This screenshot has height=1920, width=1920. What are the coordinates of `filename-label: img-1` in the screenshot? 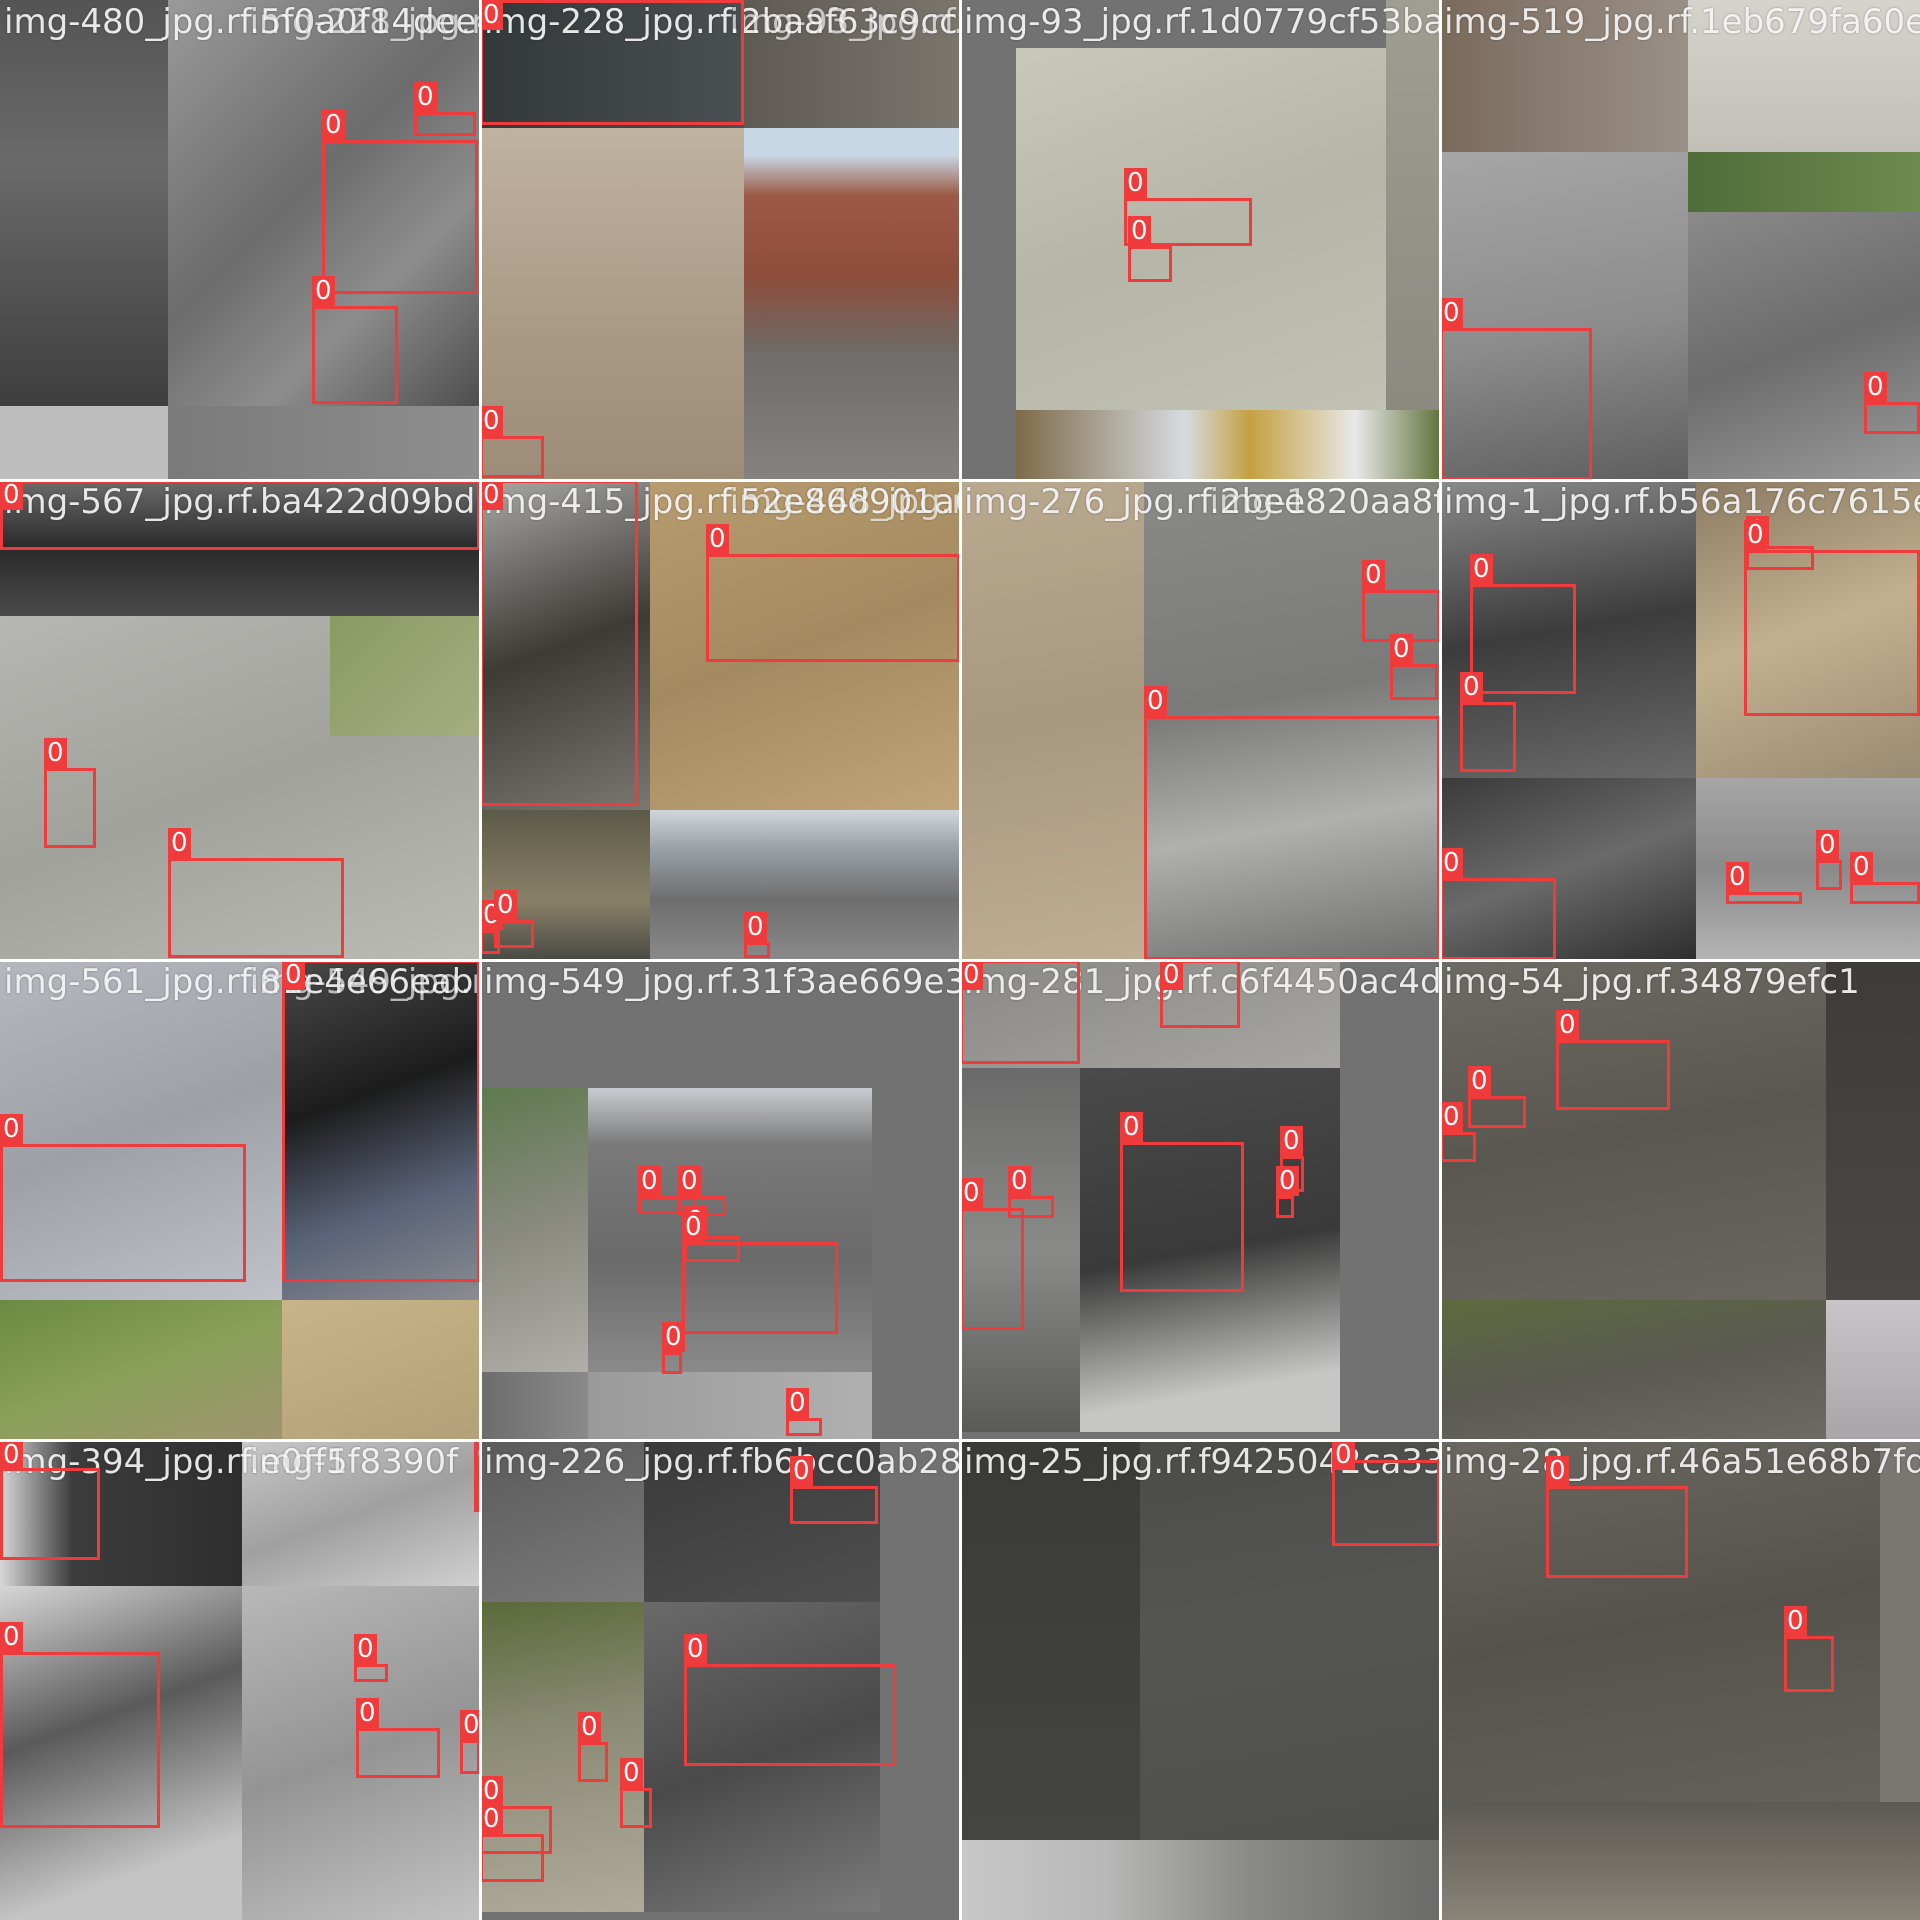 It's located at (1258, 502).